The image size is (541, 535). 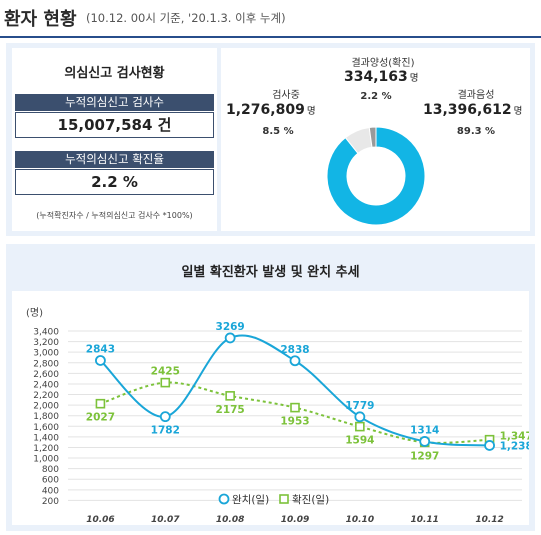 I want to click on recovered-data-label: 1,238, so click(x=514, y=446).